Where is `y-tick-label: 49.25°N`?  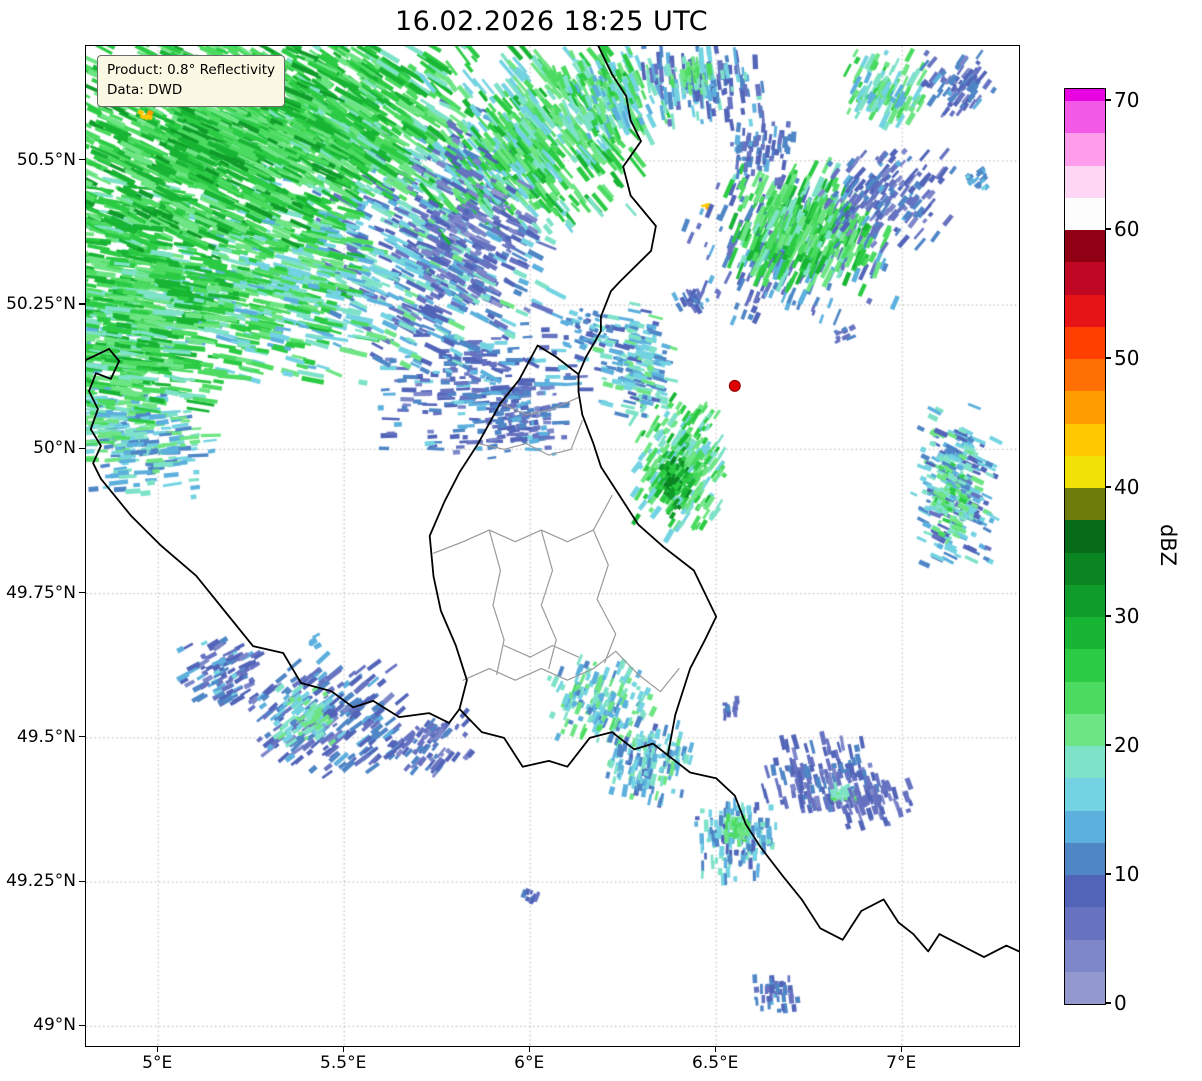
y-tick-label: 49.25°N is located at coordinates (41, 881).